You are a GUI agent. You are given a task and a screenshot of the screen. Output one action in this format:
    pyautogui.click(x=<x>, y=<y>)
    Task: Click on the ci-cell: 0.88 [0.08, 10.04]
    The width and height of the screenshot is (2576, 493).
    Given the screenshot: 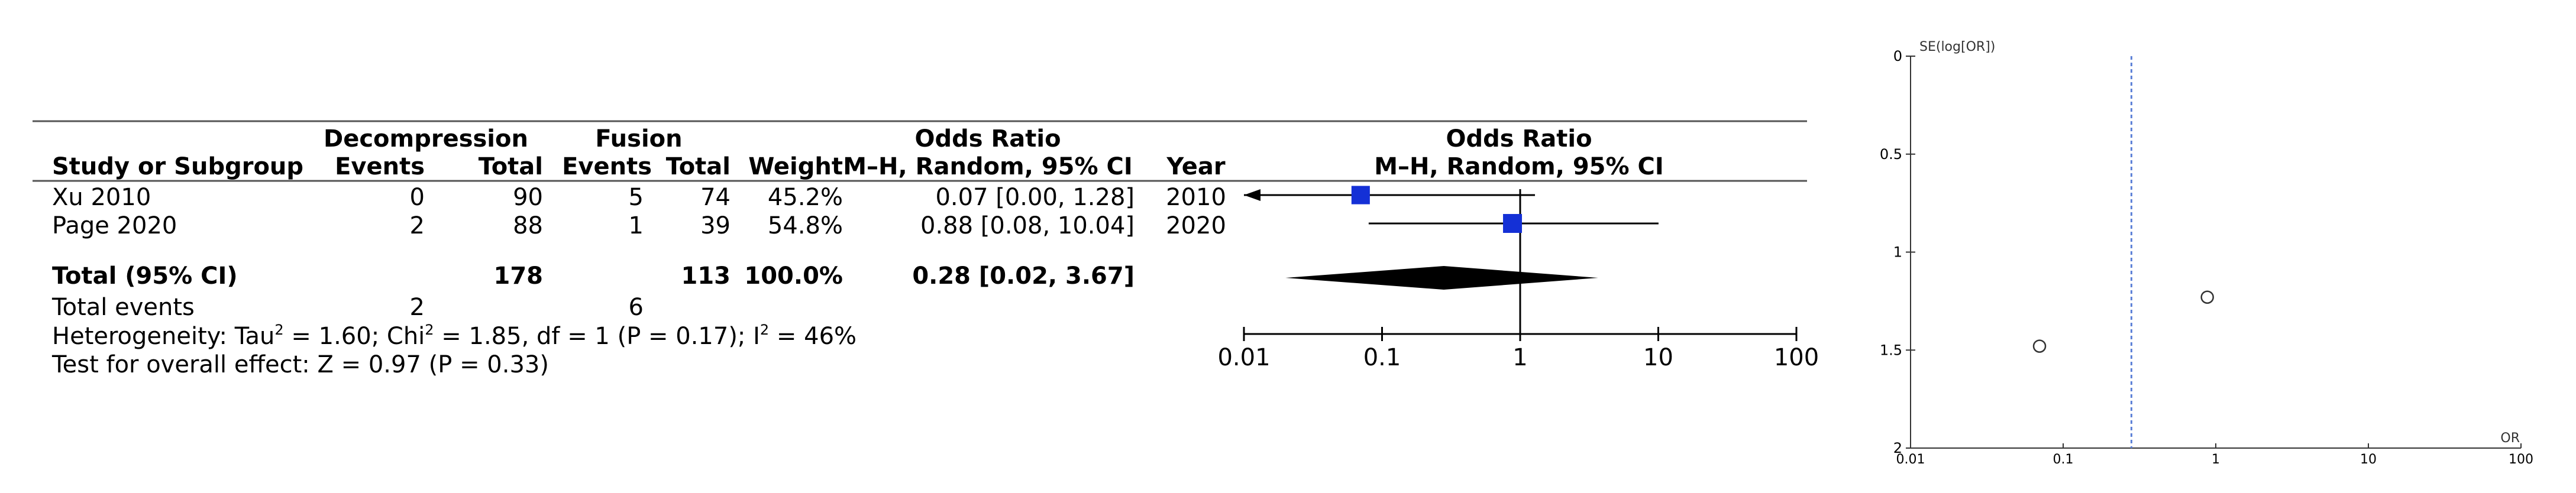 What is the action you would take?
    pyautogui.click(x=1027, y=225)
    